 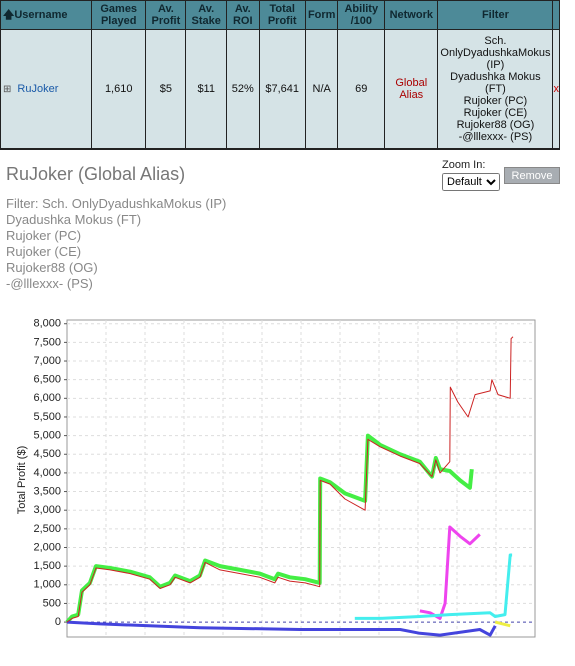 What do you see at coordinates (47, 566) in the screenshot?
I see `y-tick-label: 1,500` at bounding box center [47, 566].